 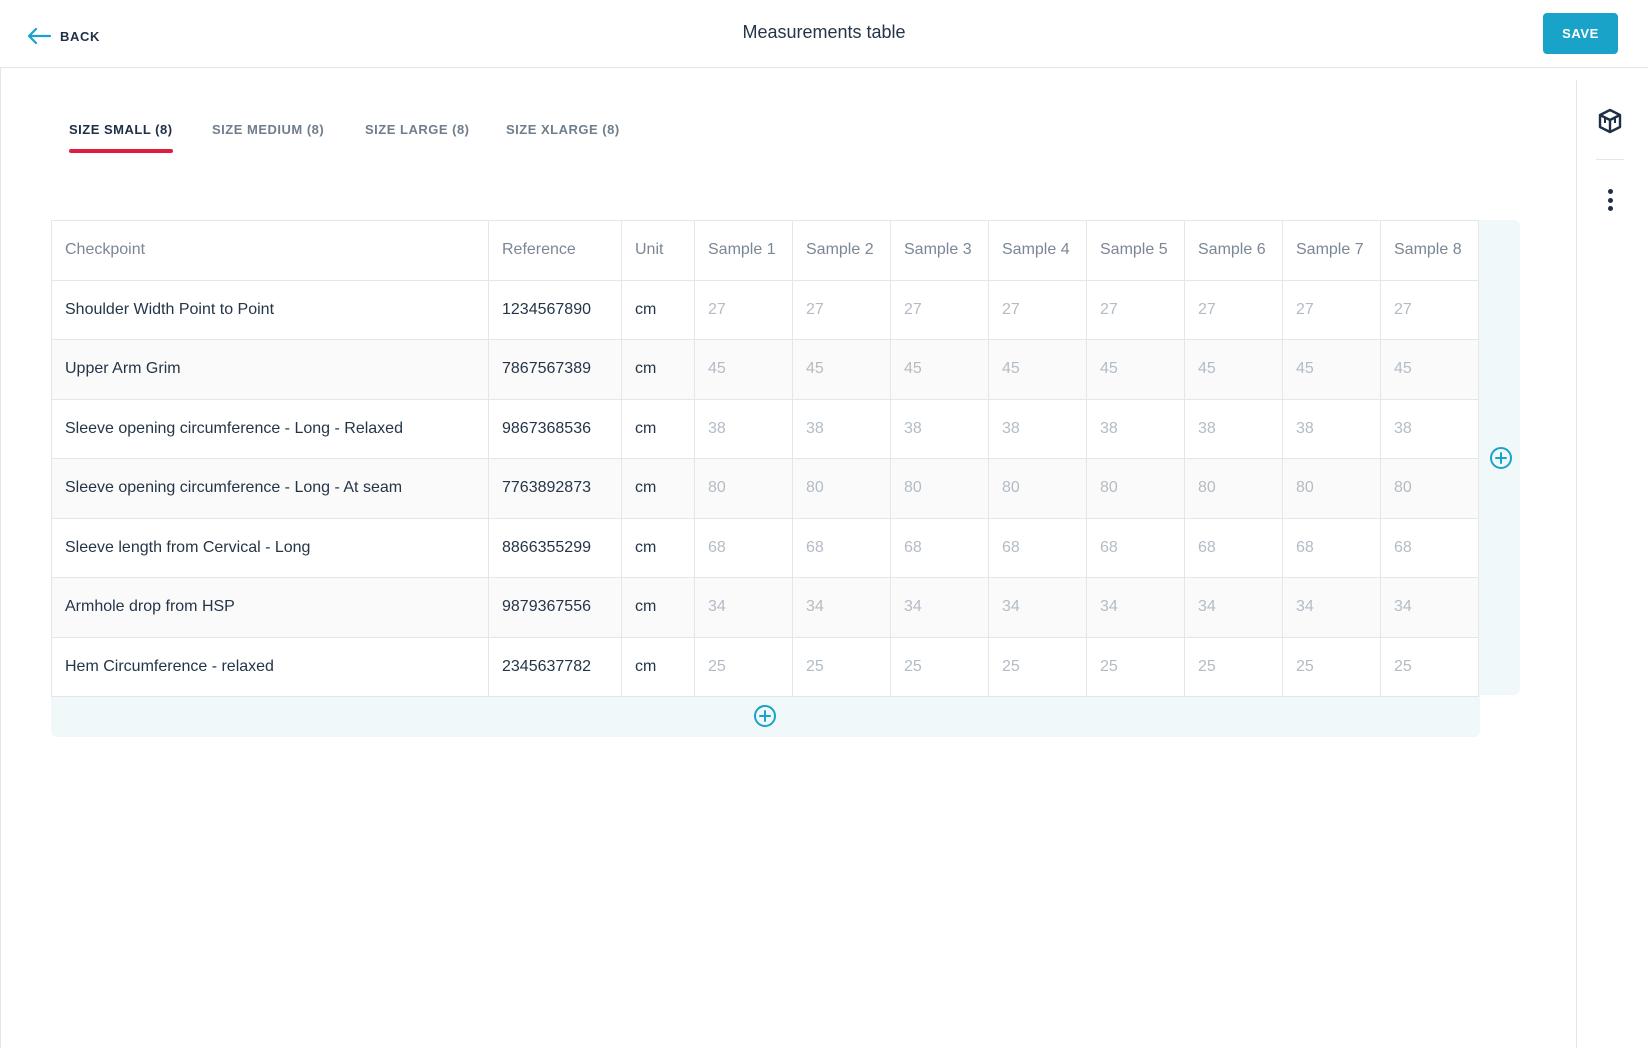 What do you see at coordinates (39, 36) in the screenshot?
I see `arrow-left-icon` at bounding box center [39, 36].